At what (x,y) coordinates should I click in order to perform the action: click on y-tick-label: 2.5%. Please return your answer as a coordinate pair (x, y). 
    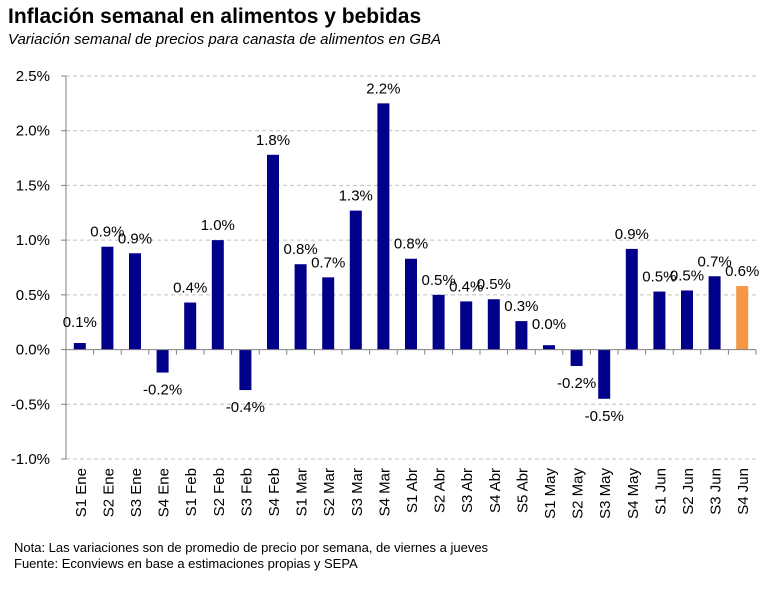
    Looking at the image, I should click on (33, 76).